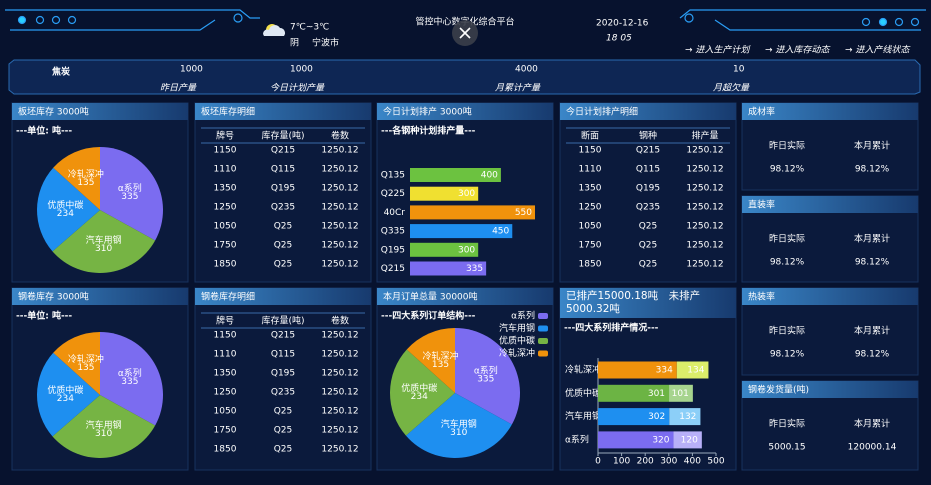  What do you see at coordinates (60, 72) in the screenshot?
I see `banner-label: 焦炭` at bounding box center [60, 72].